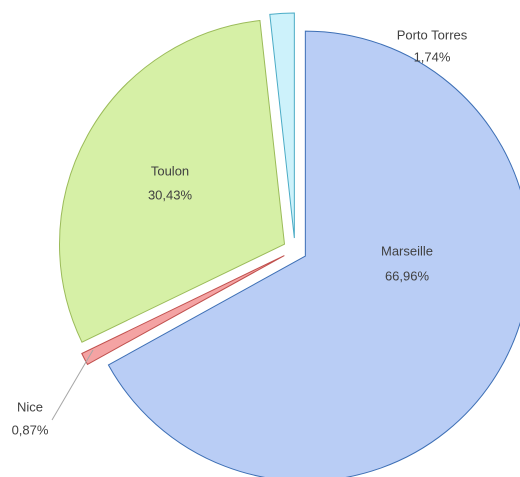 This screenshot has width=520, height=477. Describe the element at coordinates (432, 56) in the screenshot. I see `slice-value-label: 1,74%` at that location.